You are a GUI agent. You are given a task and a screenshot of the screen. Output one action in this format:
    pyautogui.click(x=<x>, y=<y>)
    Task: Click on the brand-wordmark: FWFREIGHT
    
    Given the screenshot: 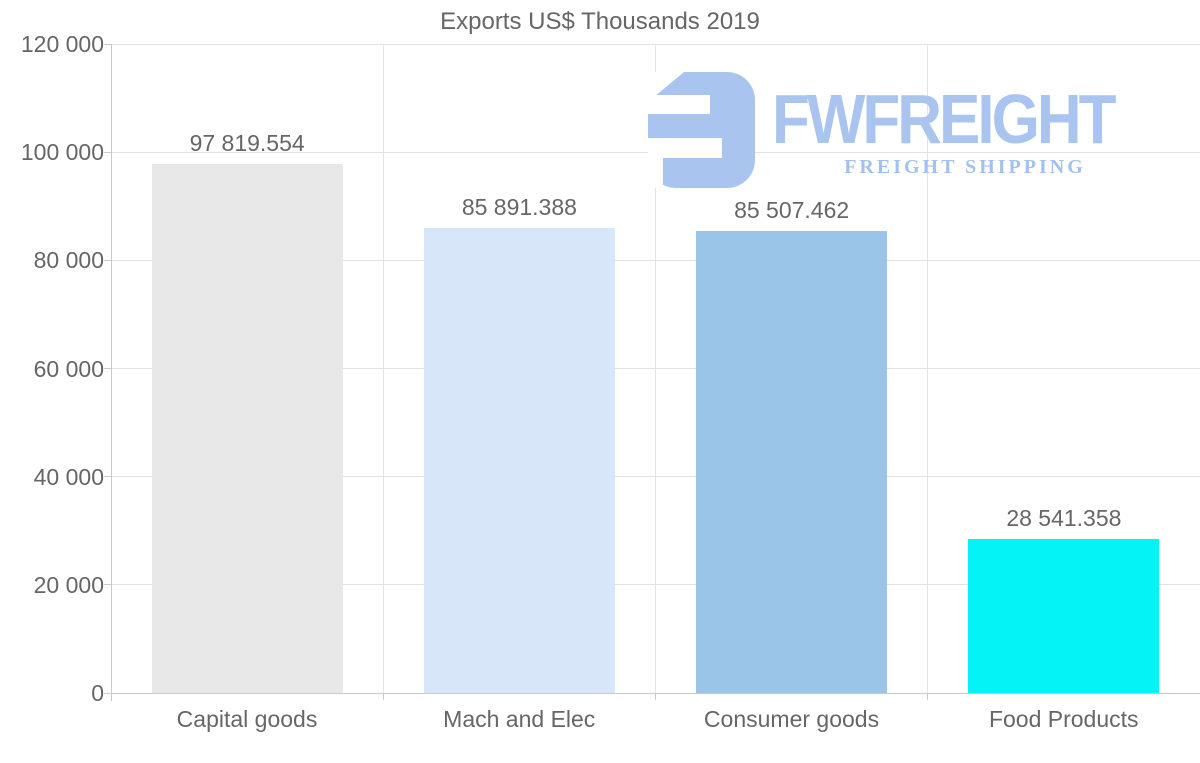 What is the action you would take?
    pyautogui.click(x=944, y=120)
    